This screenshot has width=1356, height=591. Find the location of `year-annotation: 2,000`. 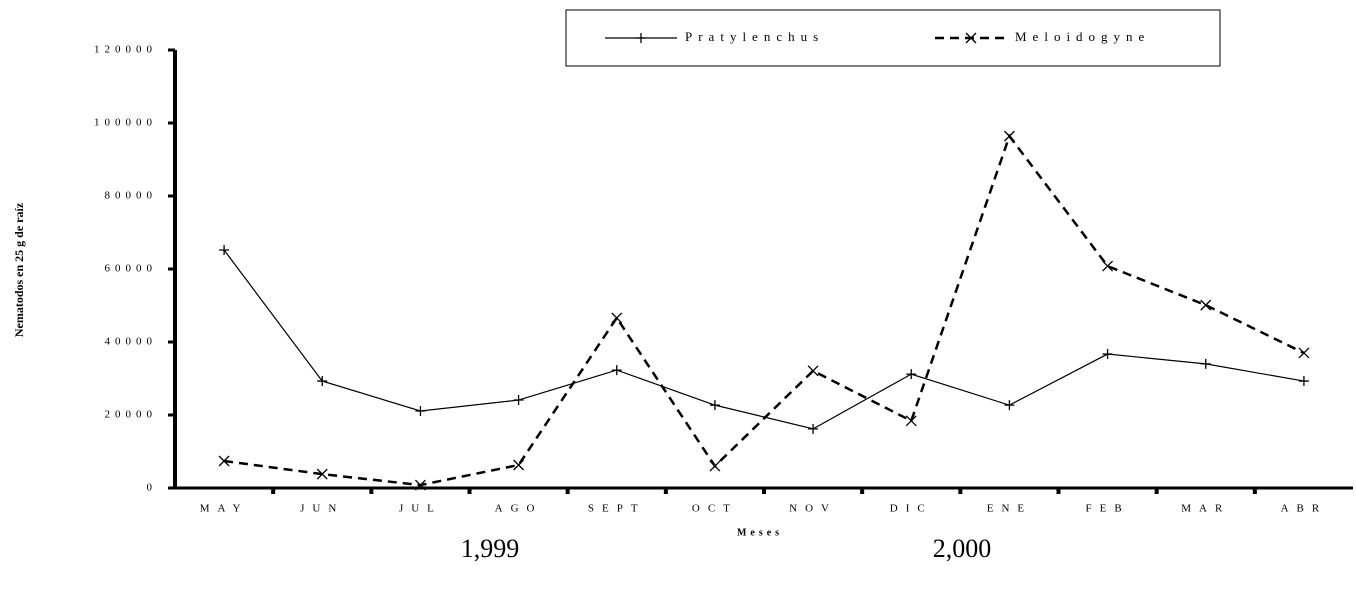

year-annotation: 2,000 is located at coordinates (962, 548).